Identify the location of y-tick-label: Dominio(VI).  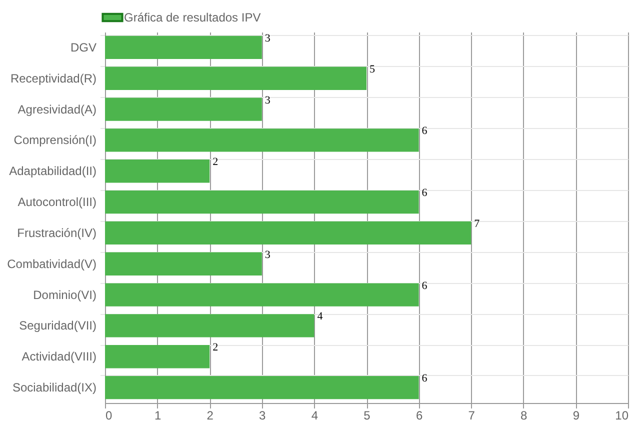
(64, 295).